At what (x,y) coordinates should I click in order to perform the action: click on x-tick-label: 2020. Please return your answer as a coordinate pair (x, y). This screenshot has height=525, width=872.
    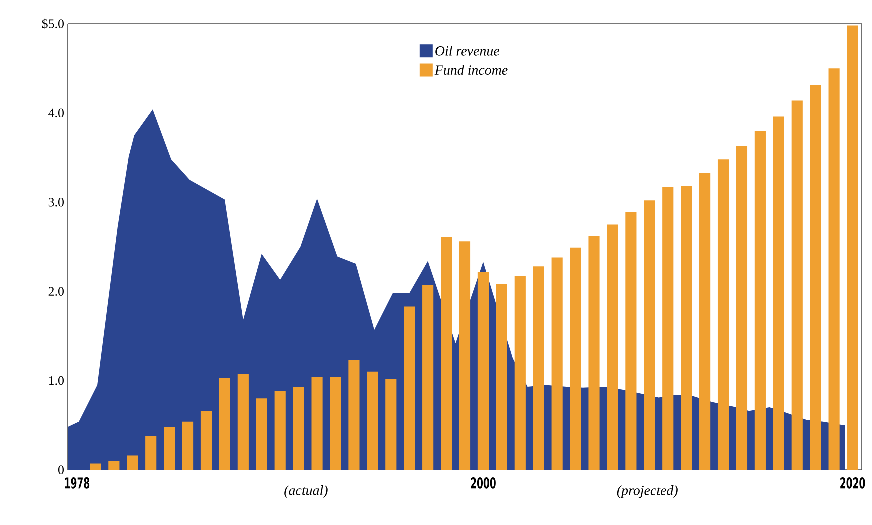
    Looking at the image, I should click on (853, 483).